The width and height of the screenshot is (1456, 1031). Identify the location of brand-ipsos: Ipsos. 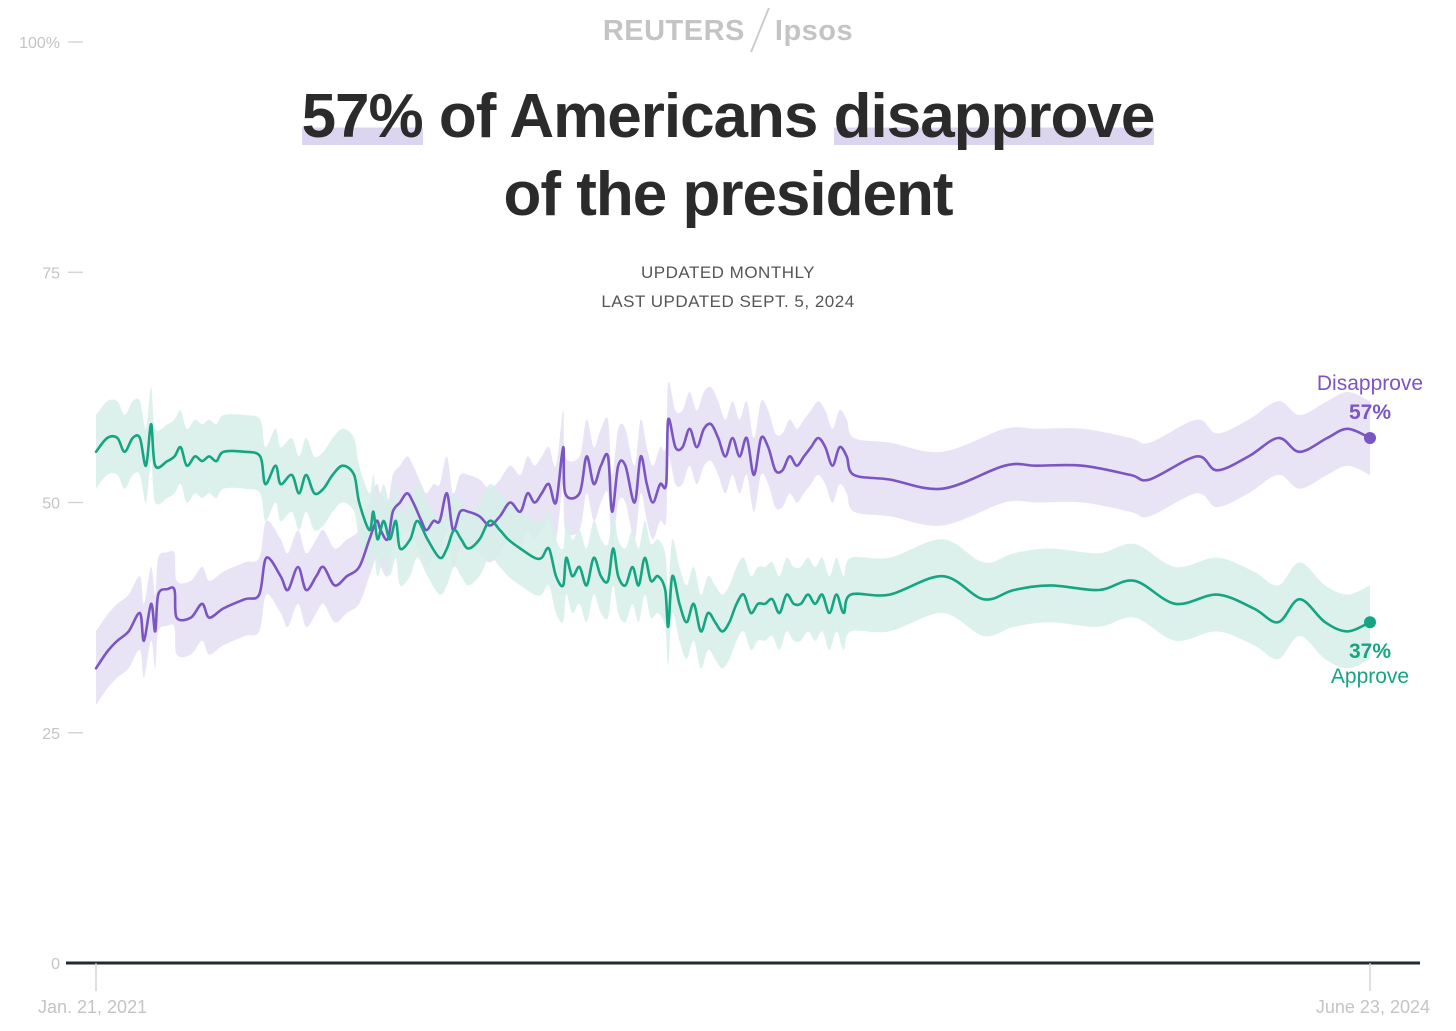
(814, 31).